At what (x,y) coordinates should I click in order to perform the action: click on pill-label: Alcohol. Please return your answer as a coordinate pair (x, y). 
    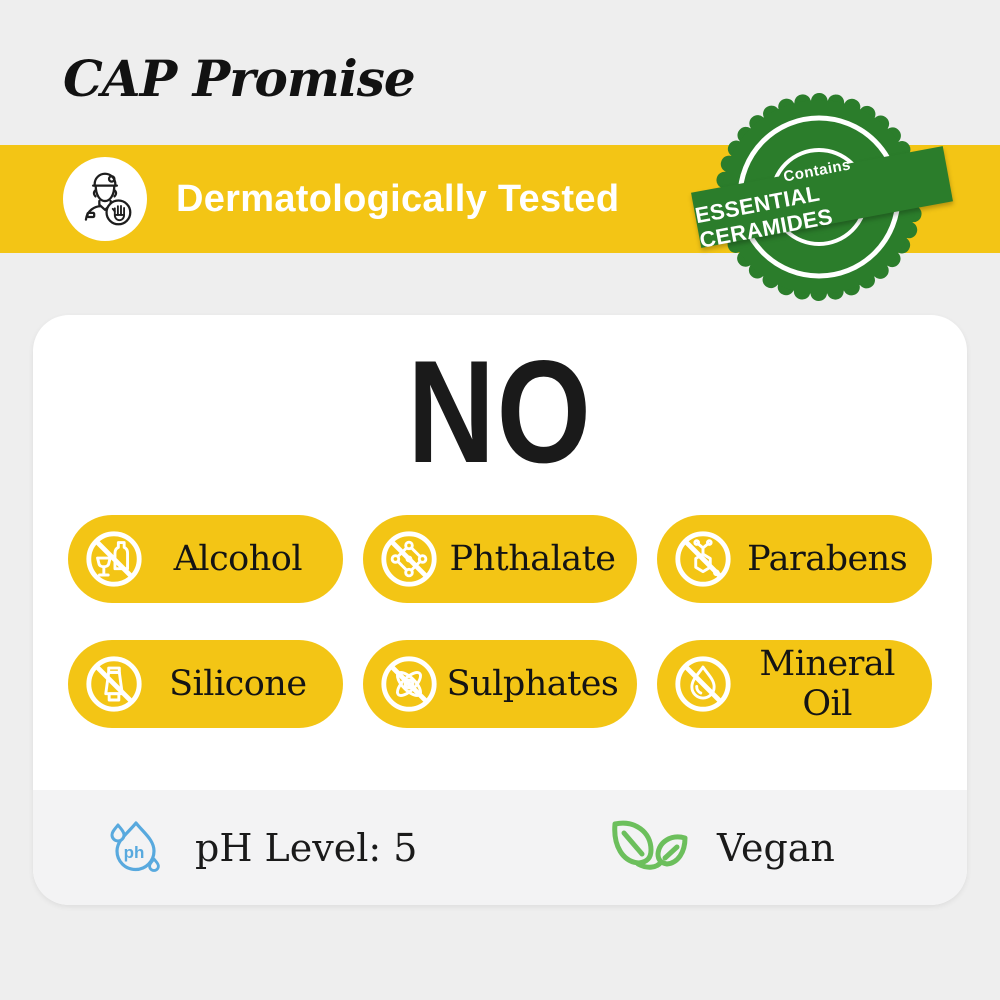
    Looking at the image, I should click on (238, 559).